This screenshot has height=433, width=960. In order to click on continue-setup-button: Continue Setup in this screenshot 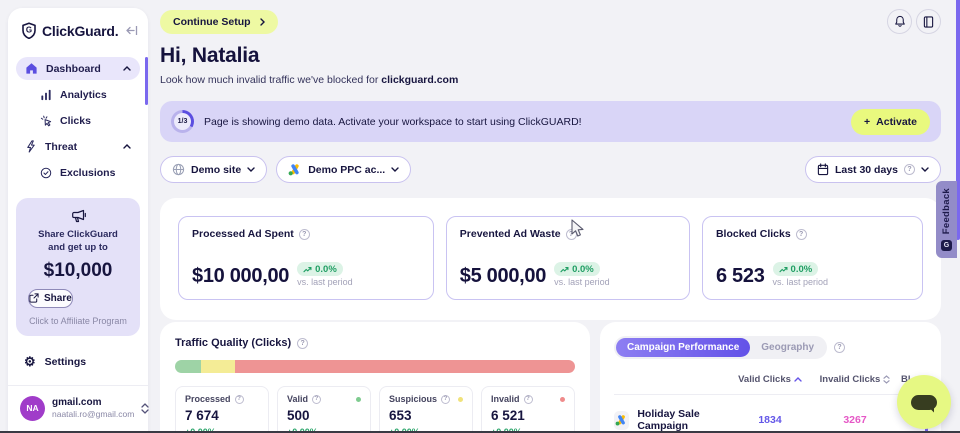, I will do `click(219, 21)`.